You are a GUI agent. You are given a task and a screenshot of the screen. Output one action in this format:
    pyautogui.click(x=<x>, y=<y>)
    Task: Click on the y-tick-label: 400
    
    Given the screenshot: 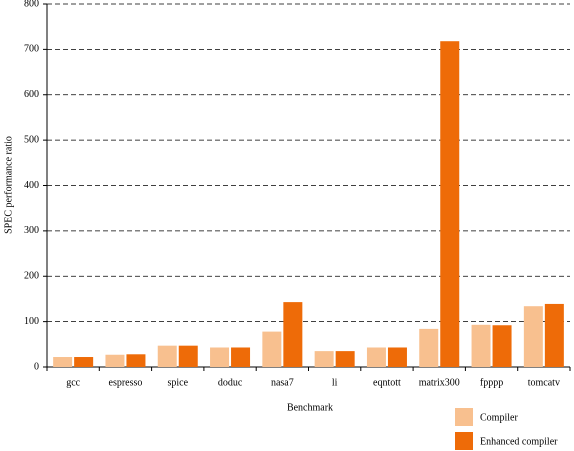 What is the action you would take?
    pyautogui.click(x=31, y=185)
    